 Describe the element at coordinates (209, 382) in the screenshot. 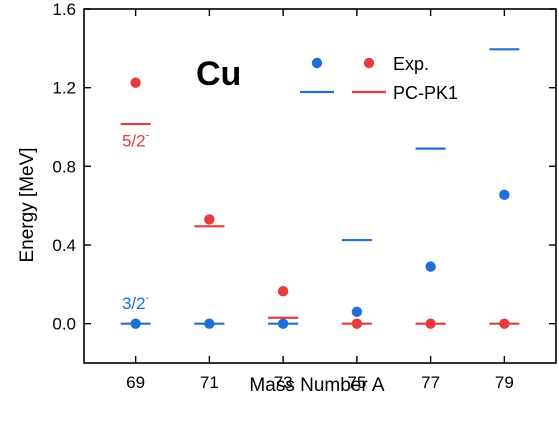

I see `x-tick-label: 71` at that location.